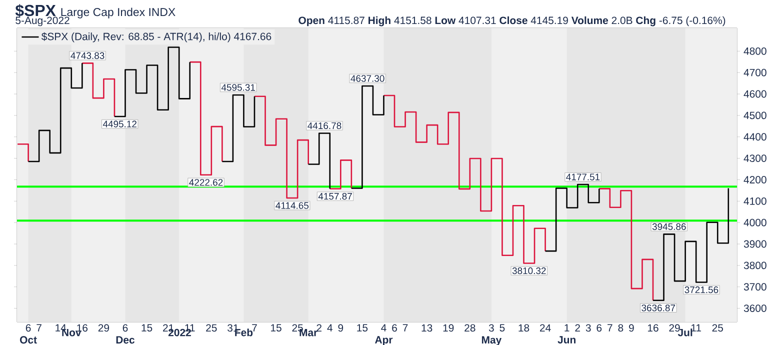  Describe the element at coordinates (470, 328) in the screenshot. I see `x-tick-label: 28` at that location.